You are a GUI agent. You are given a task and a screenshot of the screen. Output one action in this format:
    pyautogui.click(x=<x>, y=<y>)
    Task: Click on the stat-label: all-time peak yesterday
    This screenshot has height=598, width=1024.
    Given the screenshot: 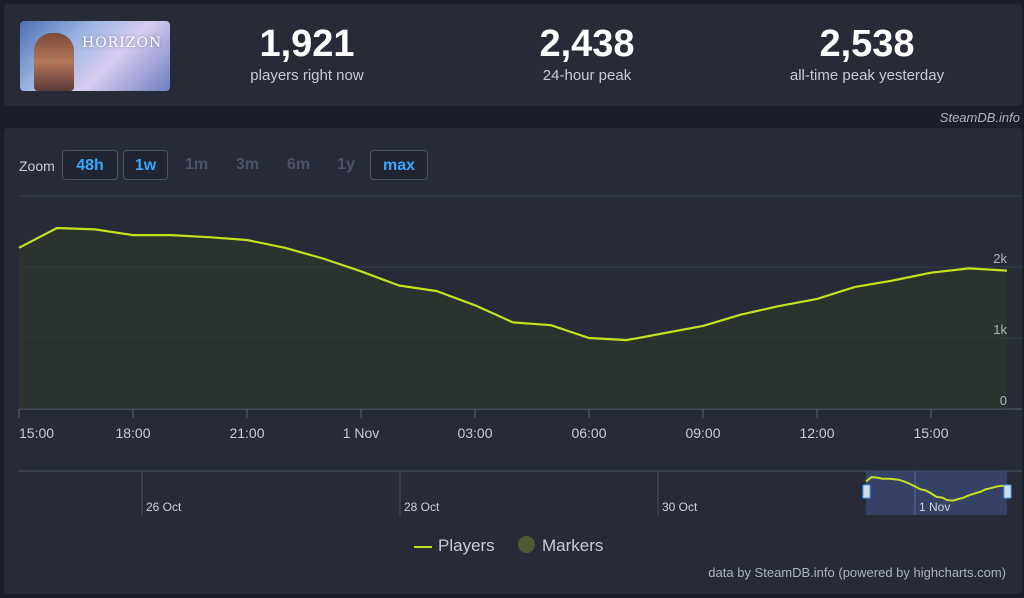 What is the action you would take?
    pyautogui.click(x=867, y=75)
    